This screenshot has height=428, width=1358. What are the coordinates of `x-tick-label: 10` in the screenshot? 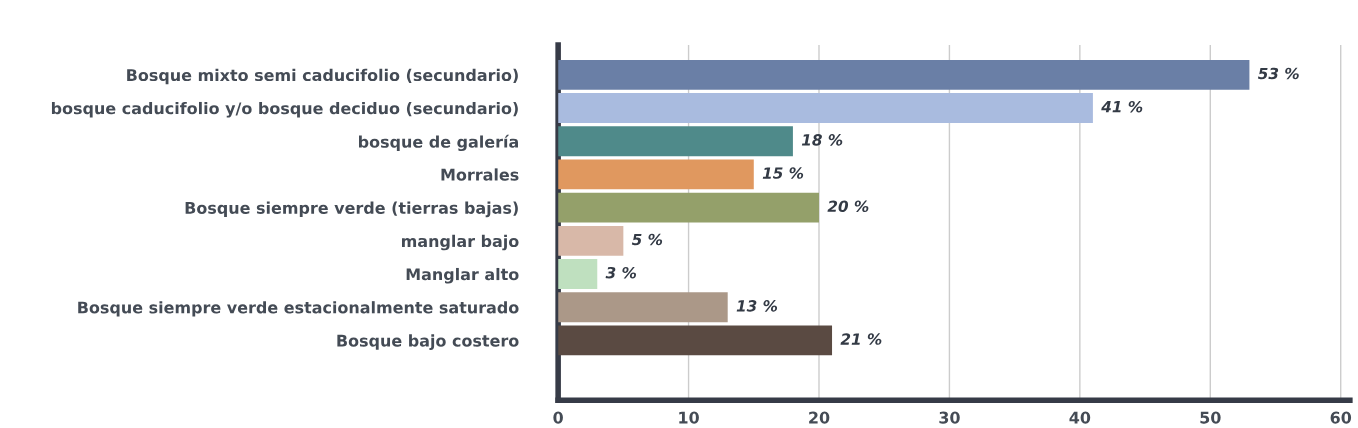 It's located at (689, 417).